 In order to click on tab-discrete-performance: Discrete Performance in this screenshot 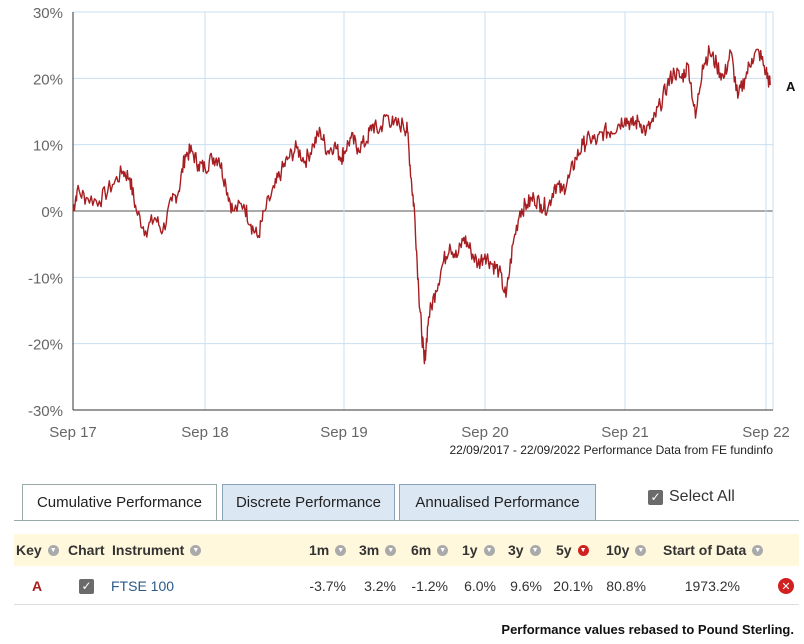, I will do `click(308, 502)`.